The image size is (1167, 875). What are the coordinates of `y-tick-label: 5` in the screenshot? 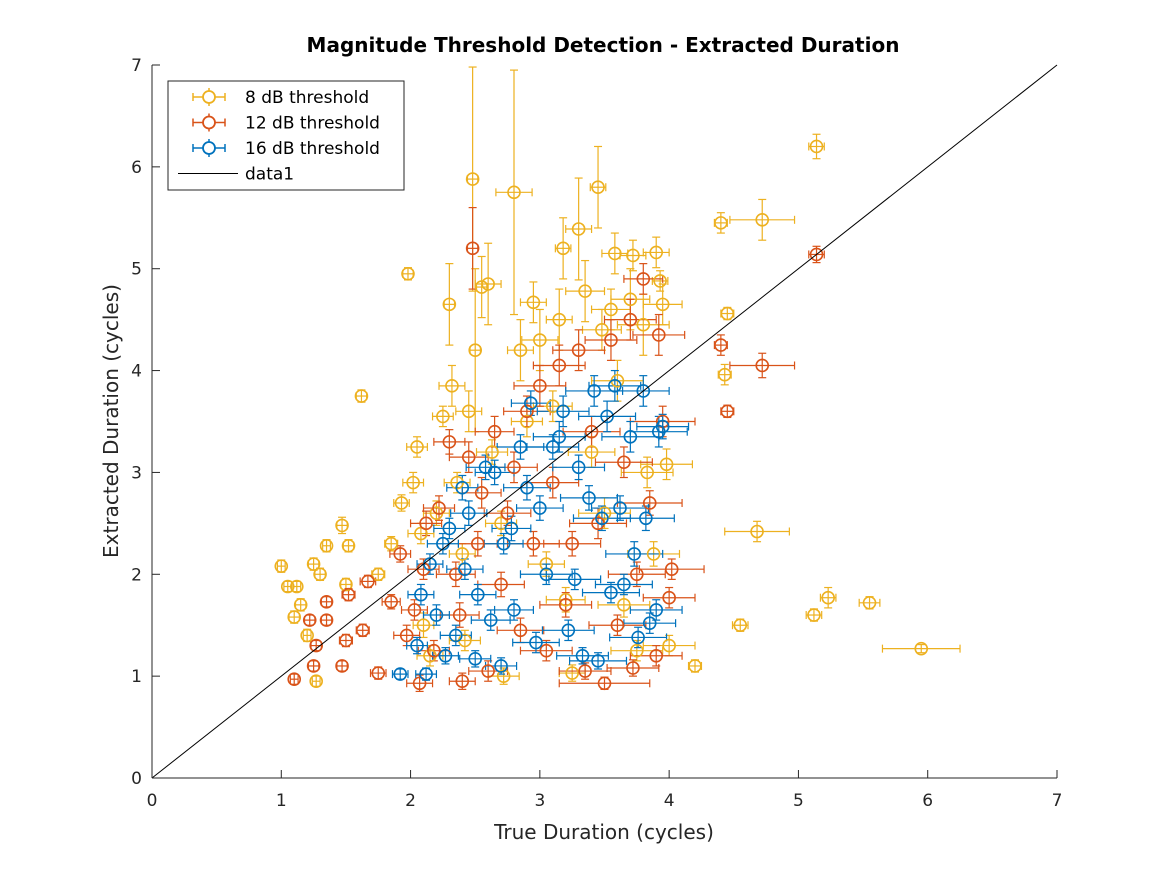 It's located at (136, 270).